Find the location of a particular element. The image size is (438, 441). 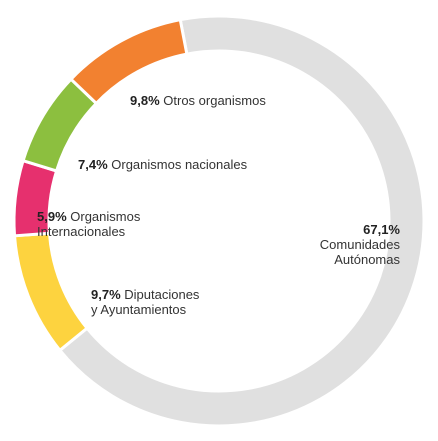

label: 9,8% Otros organismos is located at coordinates (240, 100).